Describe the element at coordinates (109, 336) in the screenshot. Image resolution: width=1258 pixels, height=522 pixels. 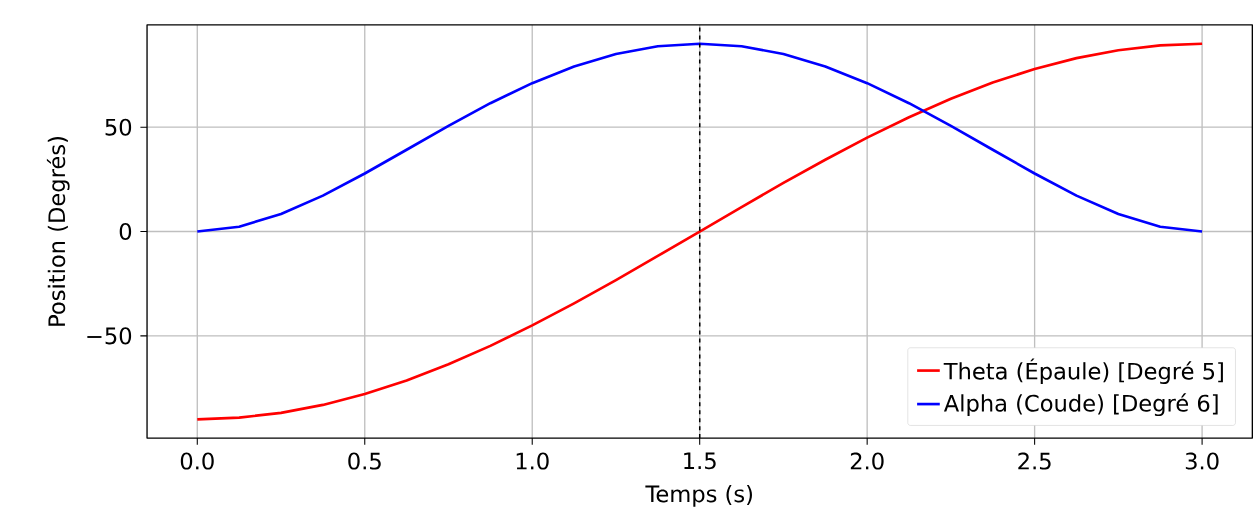
I see `y-tick-label: −50` at that location.